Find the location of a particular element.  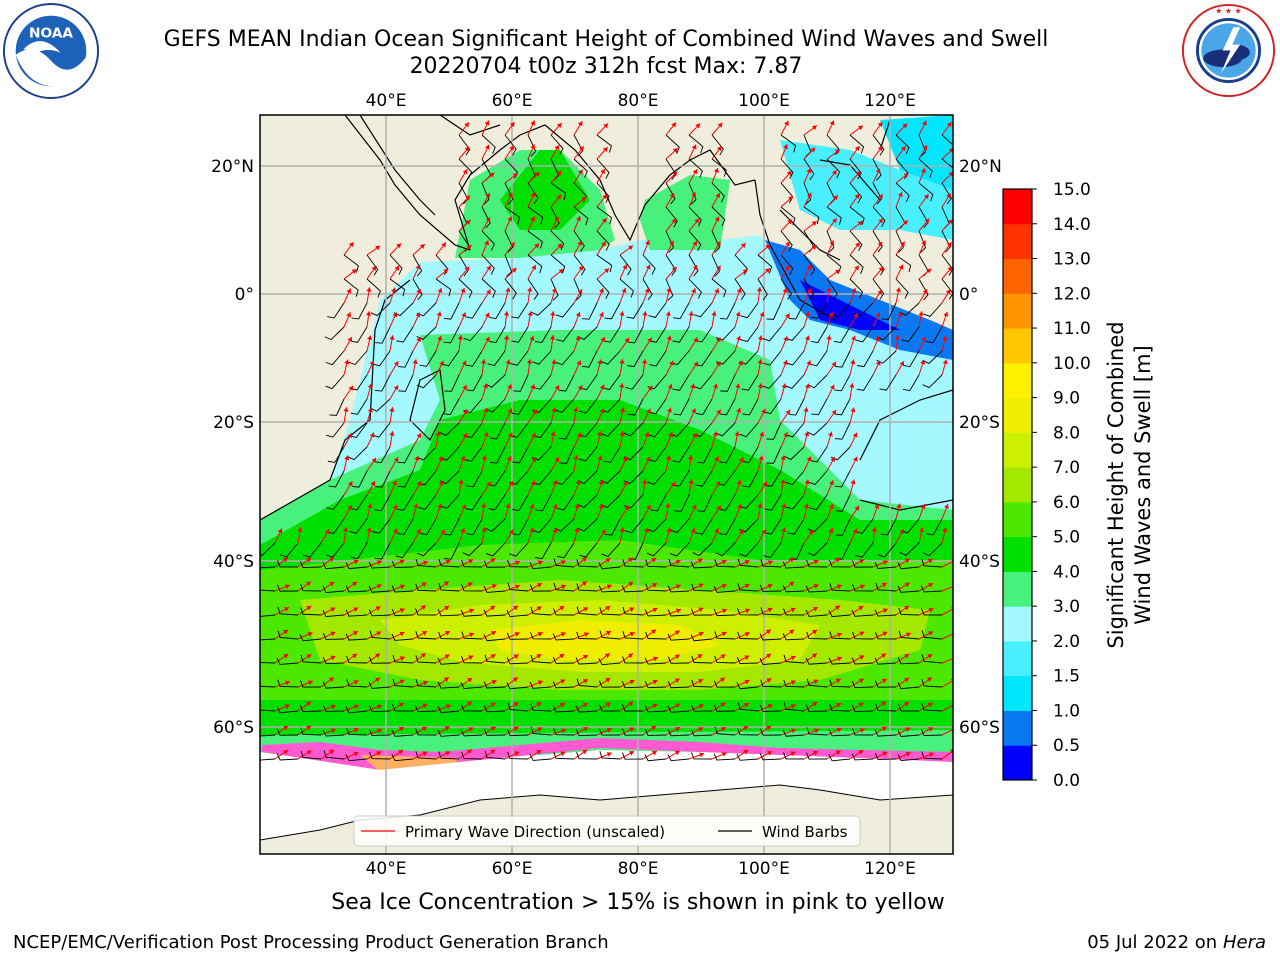

wave-direction-legend-label: Primary Wave Direction (unscaled) is located at coordinates (535, 832).